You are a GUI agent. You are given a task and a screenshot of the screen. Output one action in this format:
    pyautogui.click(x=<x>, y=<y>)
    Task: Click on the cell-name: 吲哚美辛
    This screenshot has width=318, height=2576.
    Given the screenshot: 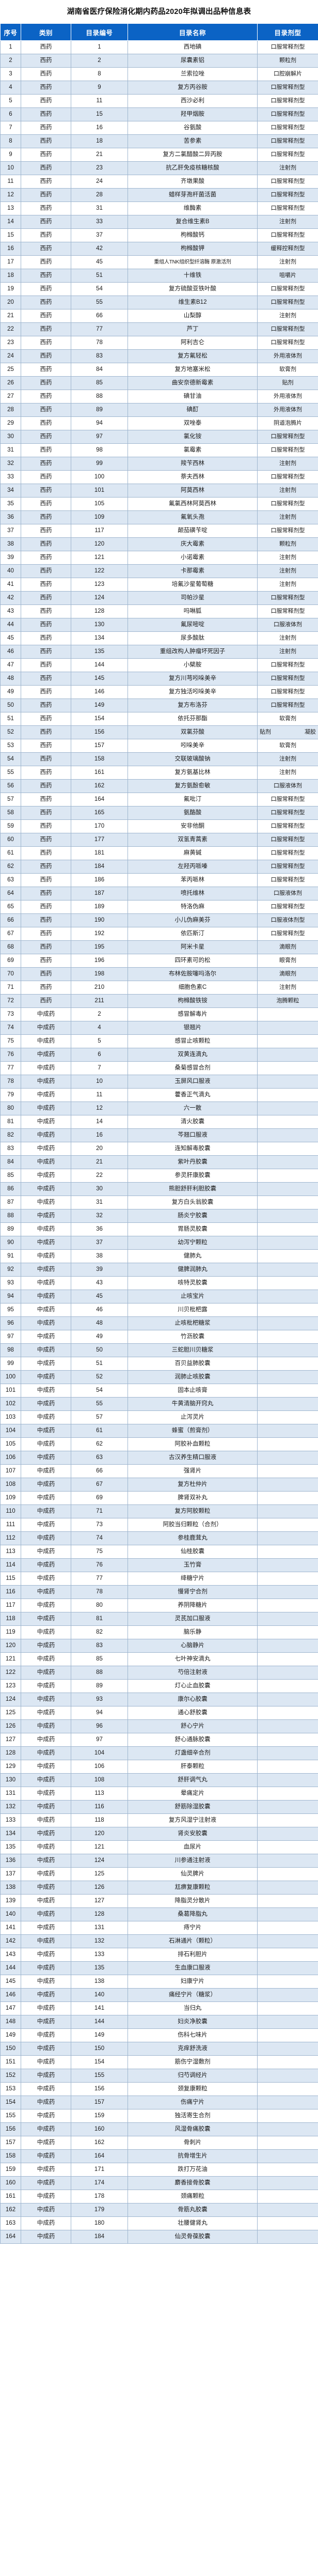 What is the action you would take?
    pyautogui.click(x=193, y=746)
    